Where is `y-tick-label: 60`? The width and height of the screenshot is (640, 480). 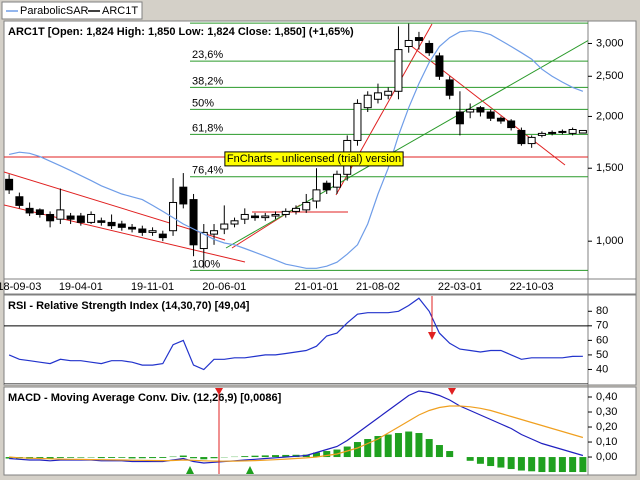
y-tick-label: 60 is located at coordinates (602, 340).